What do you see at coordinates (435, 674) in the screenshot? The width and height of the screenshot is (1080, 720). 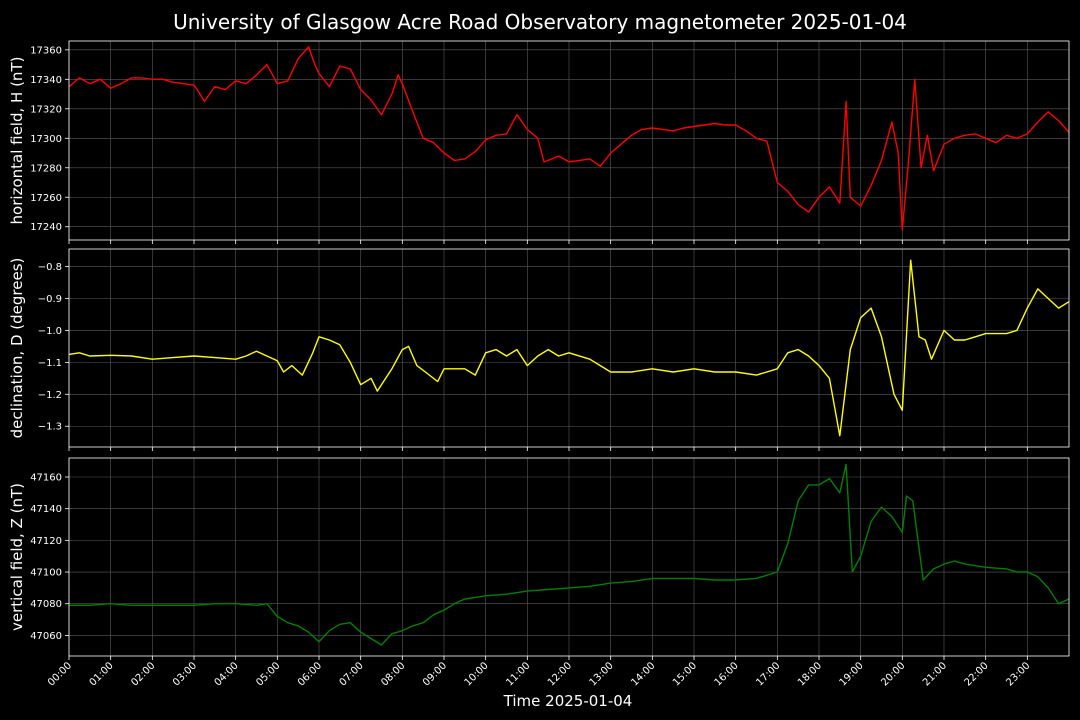 I see `x-tick-label: 09:00` at bounding box center [435, 674].